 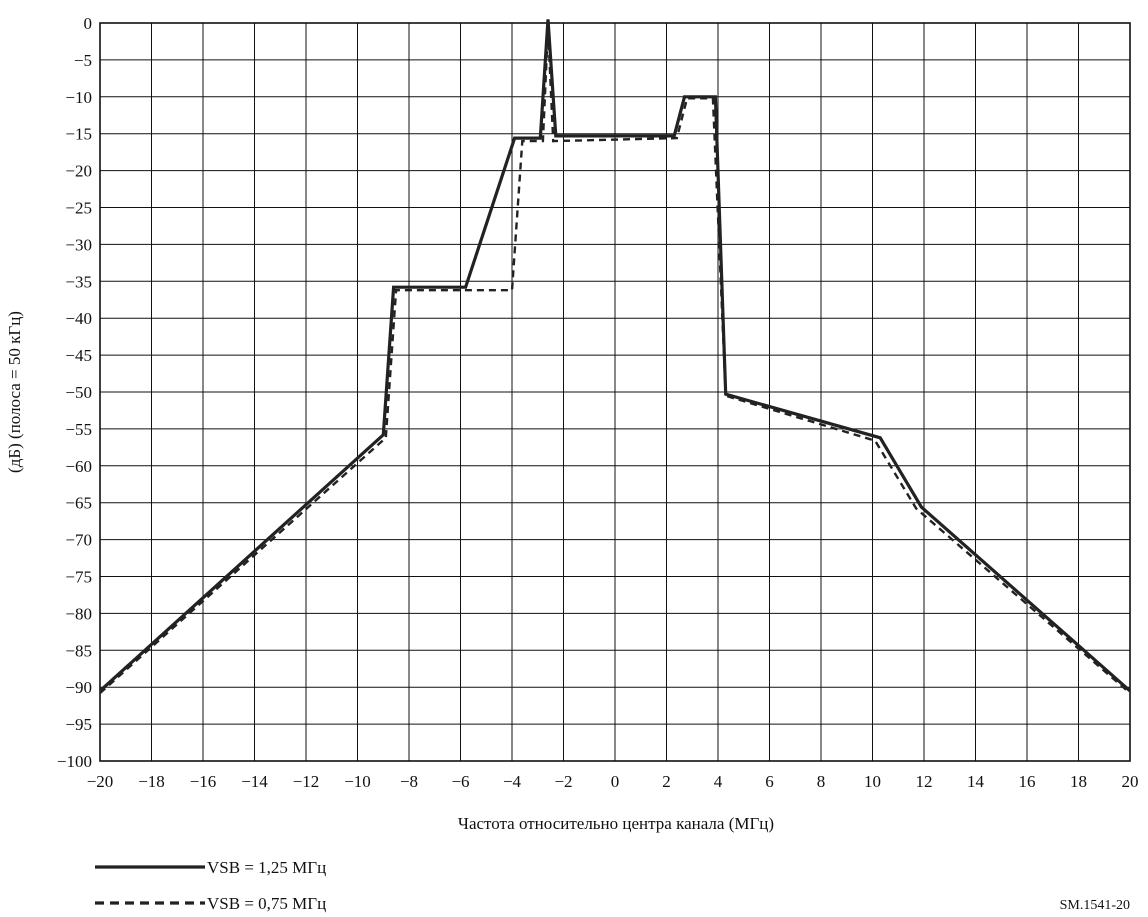 What do you see at coordinates (203, 781) in the screenshot?
I see `x-tick-label: −16` at bounding box center [203, 781].